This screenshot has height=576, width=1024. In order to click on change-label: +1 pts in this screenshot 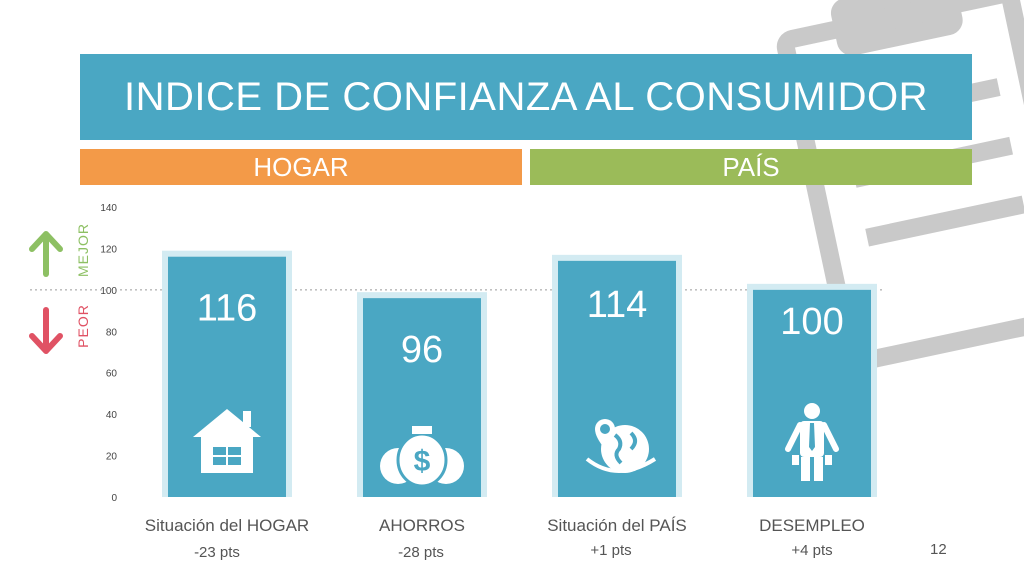, I will do `click(611, 550)`.